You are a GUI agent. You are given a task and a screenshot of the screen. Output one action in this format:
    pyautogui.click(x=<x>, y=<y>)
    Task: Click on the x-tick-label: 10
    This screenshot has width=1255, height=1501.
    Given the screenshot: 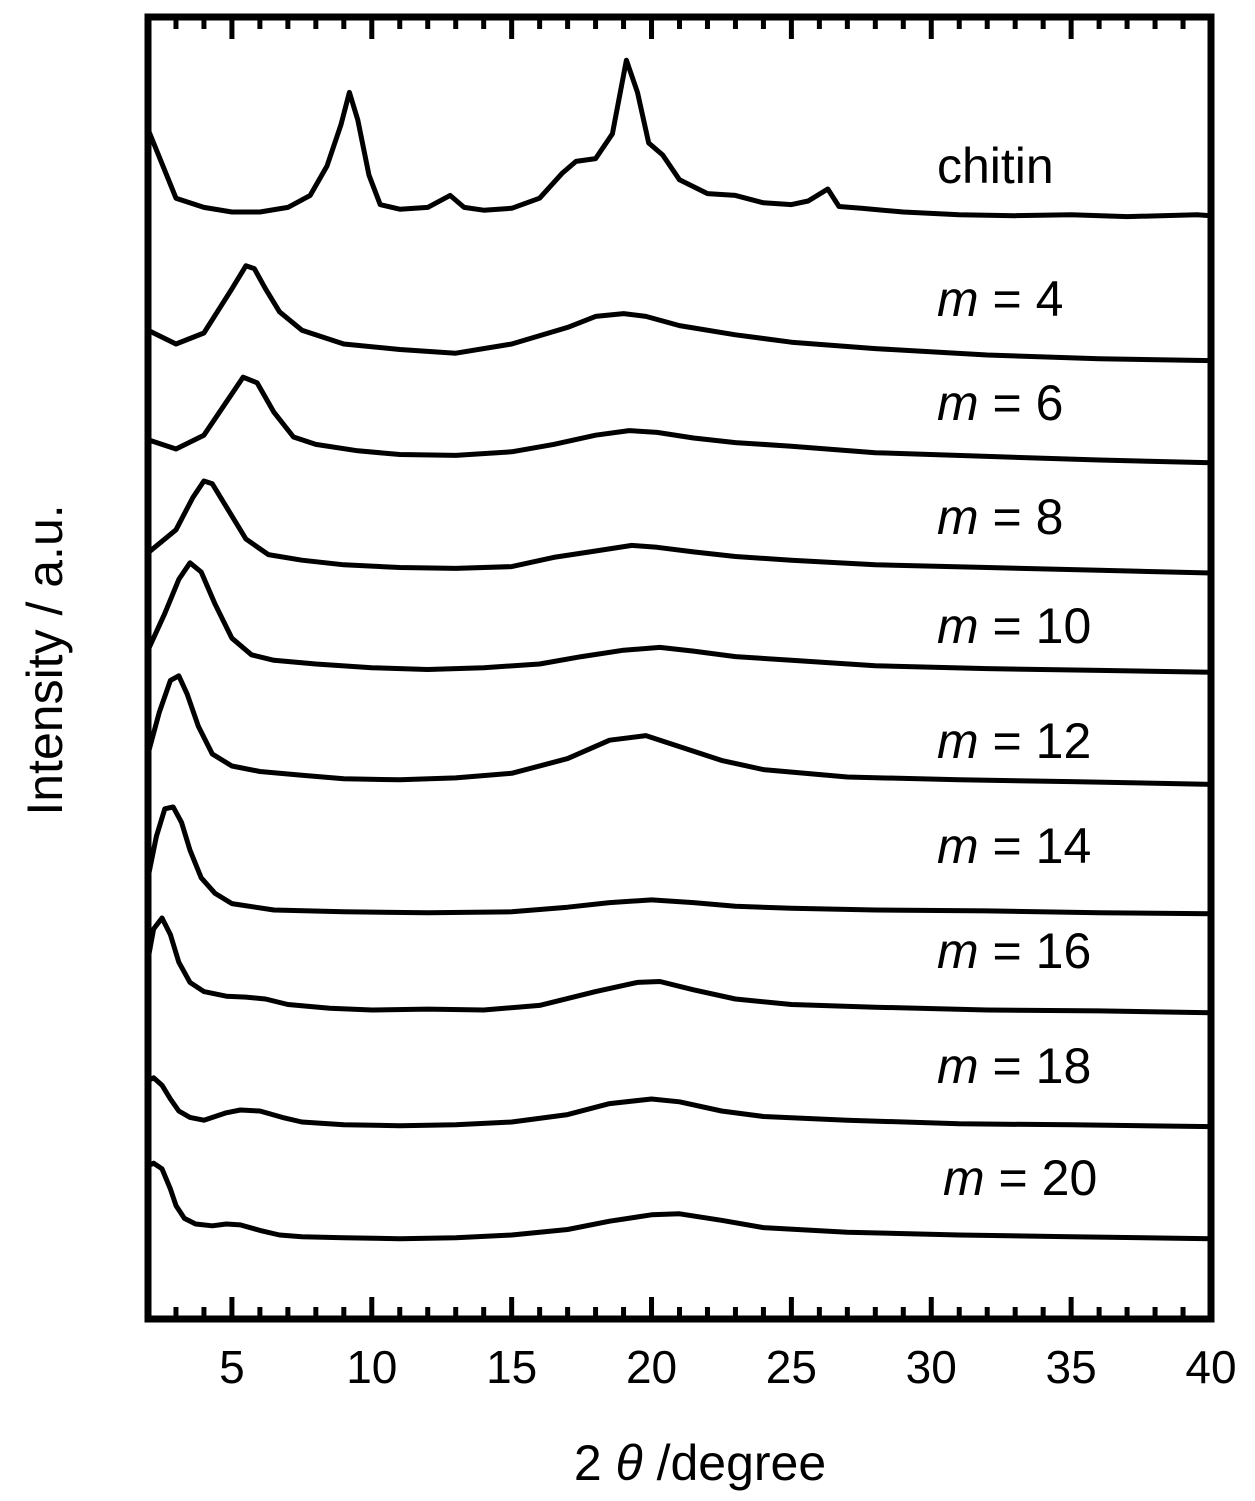 What is the action you would take?
    pyautogui.click(x=371, y=1367)
    